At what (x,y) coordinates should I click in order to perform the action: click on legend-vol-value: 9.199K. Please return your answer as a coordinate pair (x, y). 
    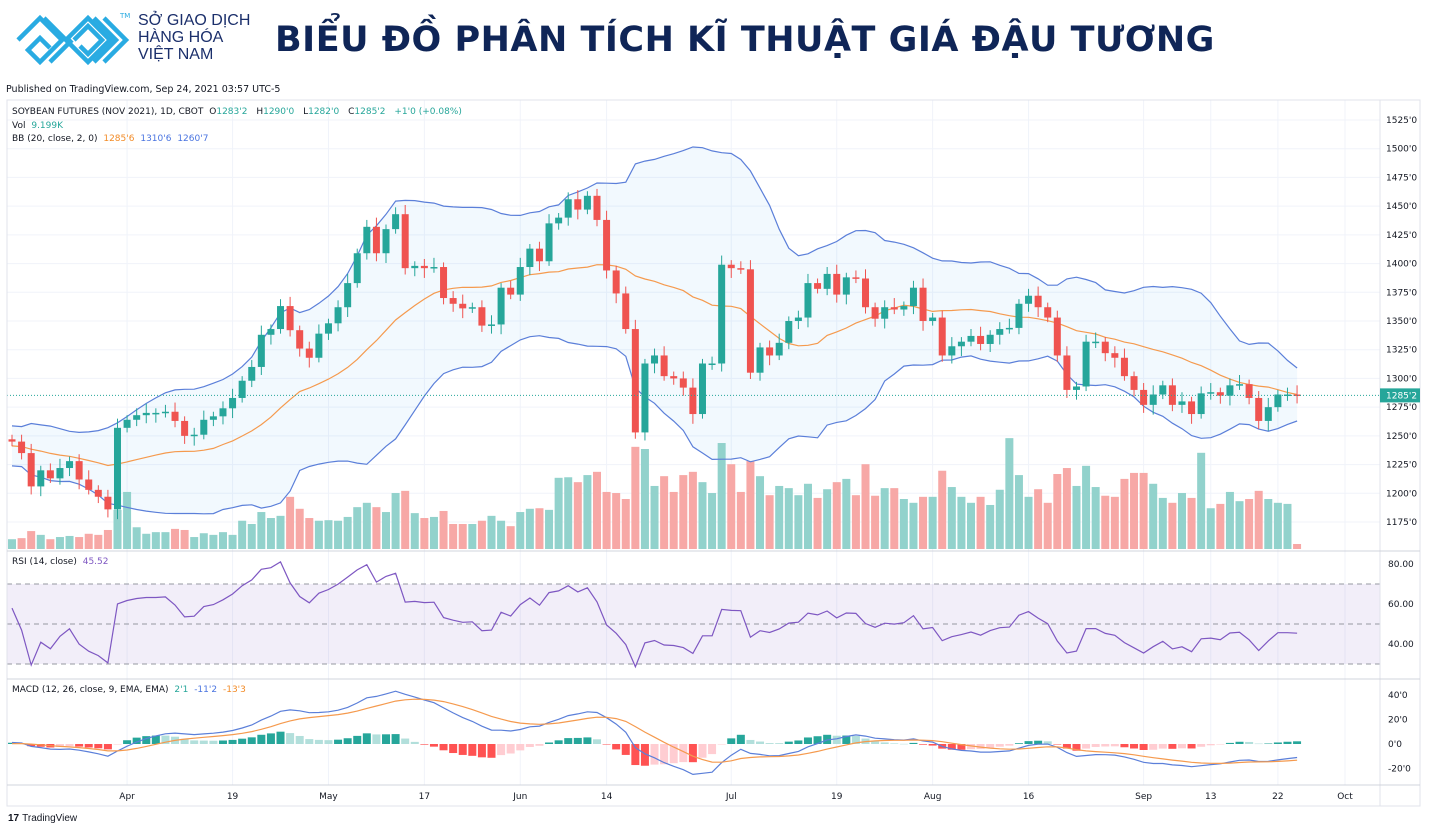
    Looking at the image, I should click on (47, 126).